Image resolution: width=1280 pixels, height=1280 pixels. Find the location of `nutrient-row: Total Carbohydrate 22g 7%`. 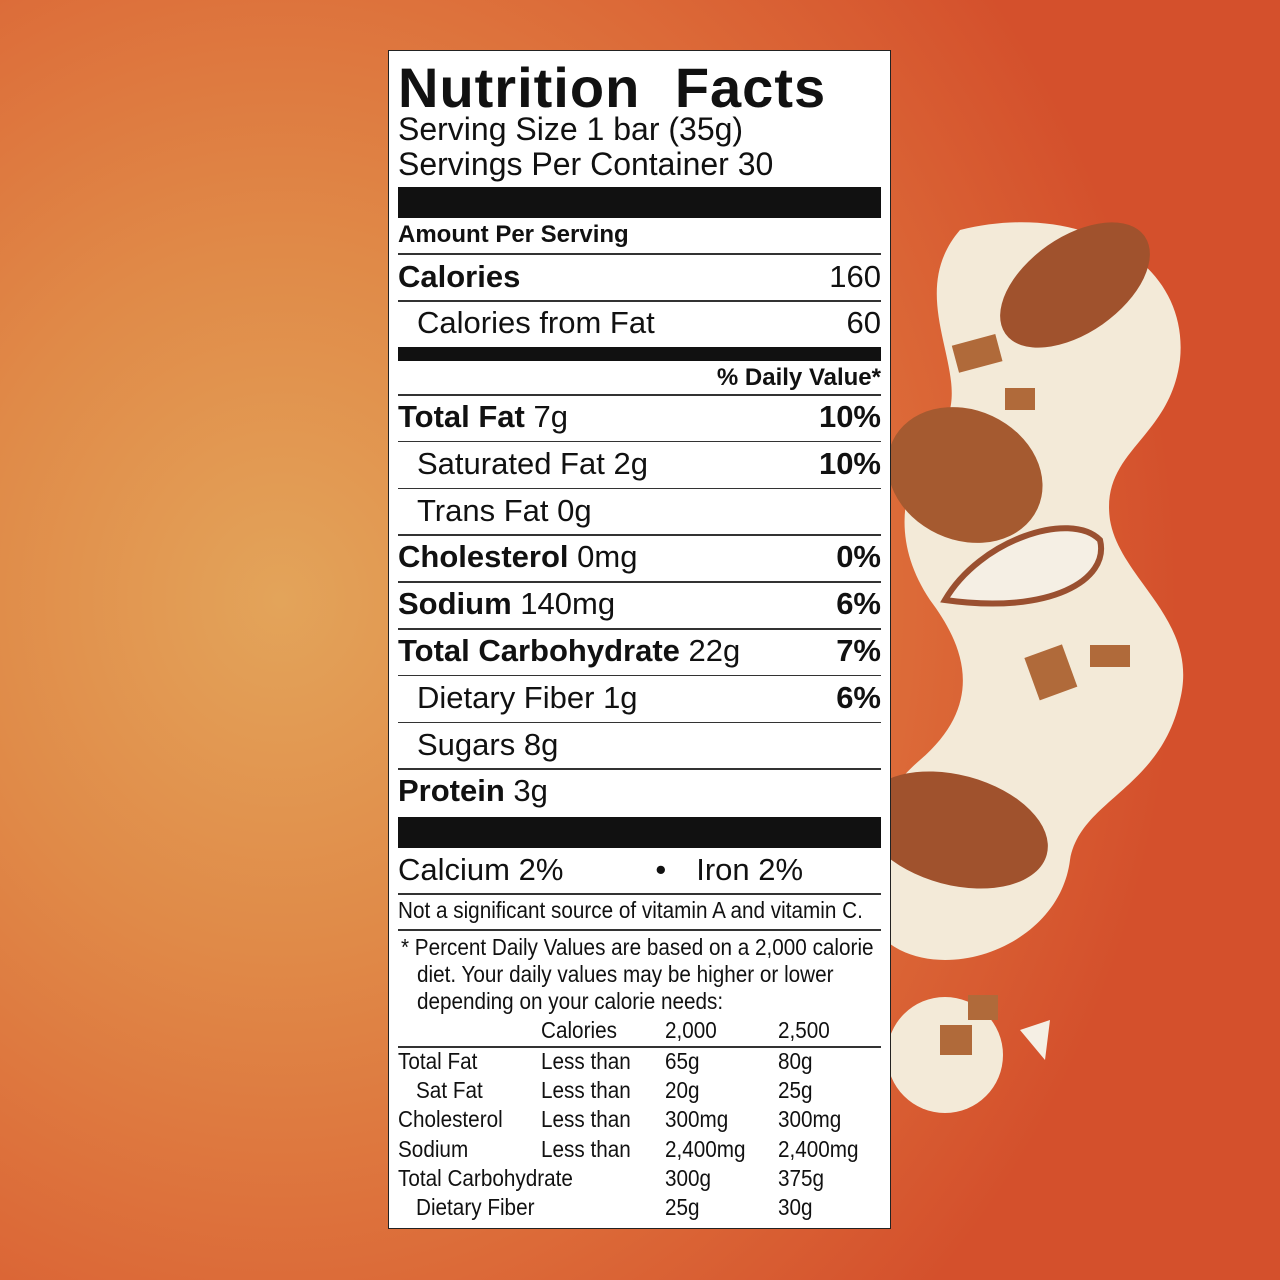

nutrient-row: Total Carbohydrate 22g 7% is located at coordinates (639, 651).